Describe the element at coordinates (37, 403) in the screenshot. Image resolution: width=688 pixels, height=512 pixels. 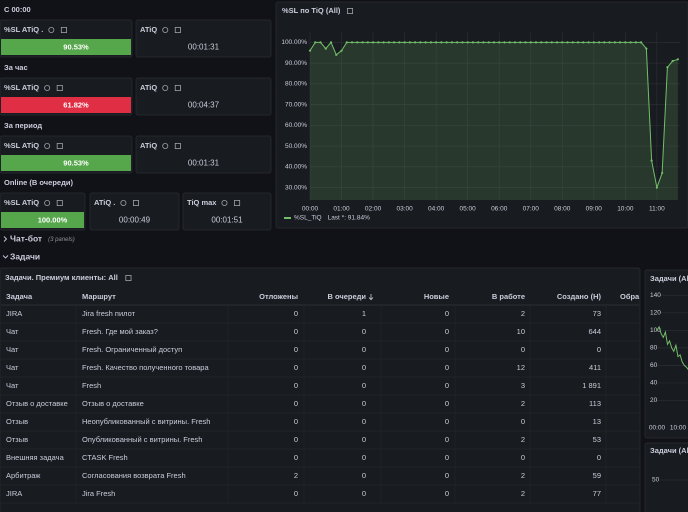
I see `table-cell: Отзыв о доставке` at that location.